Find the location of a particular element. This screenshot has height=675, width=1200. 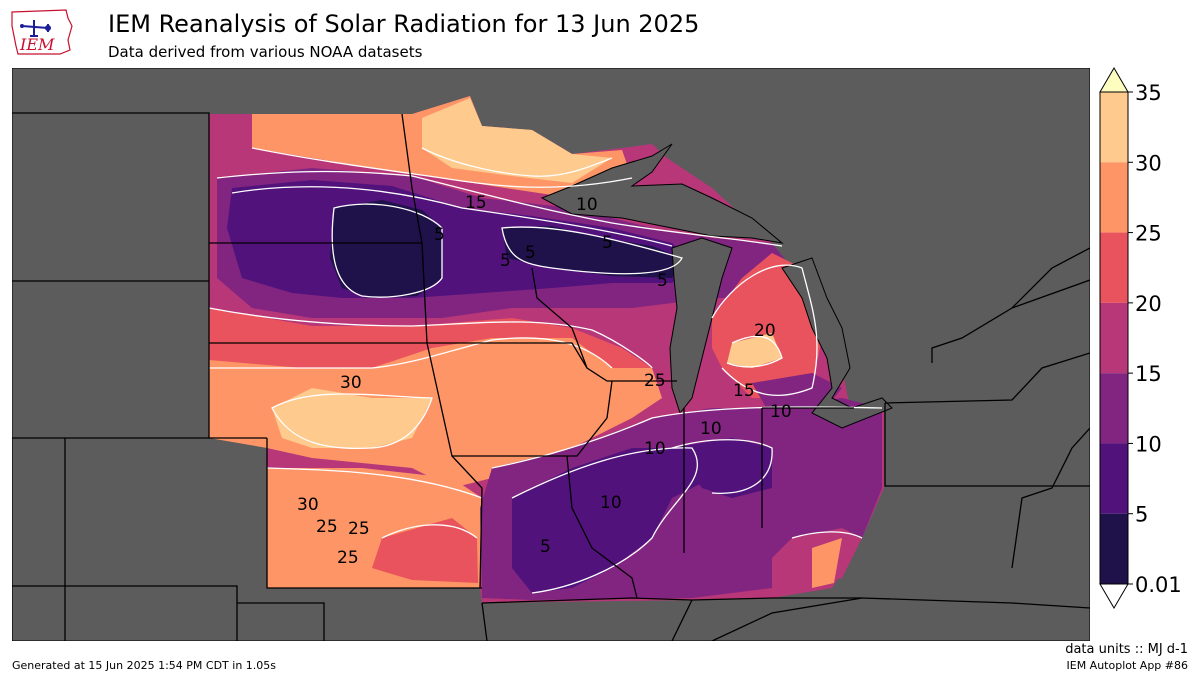

autoplot-app-id: IEM Autoplot App #86 is located at coordinates (1127, 665).